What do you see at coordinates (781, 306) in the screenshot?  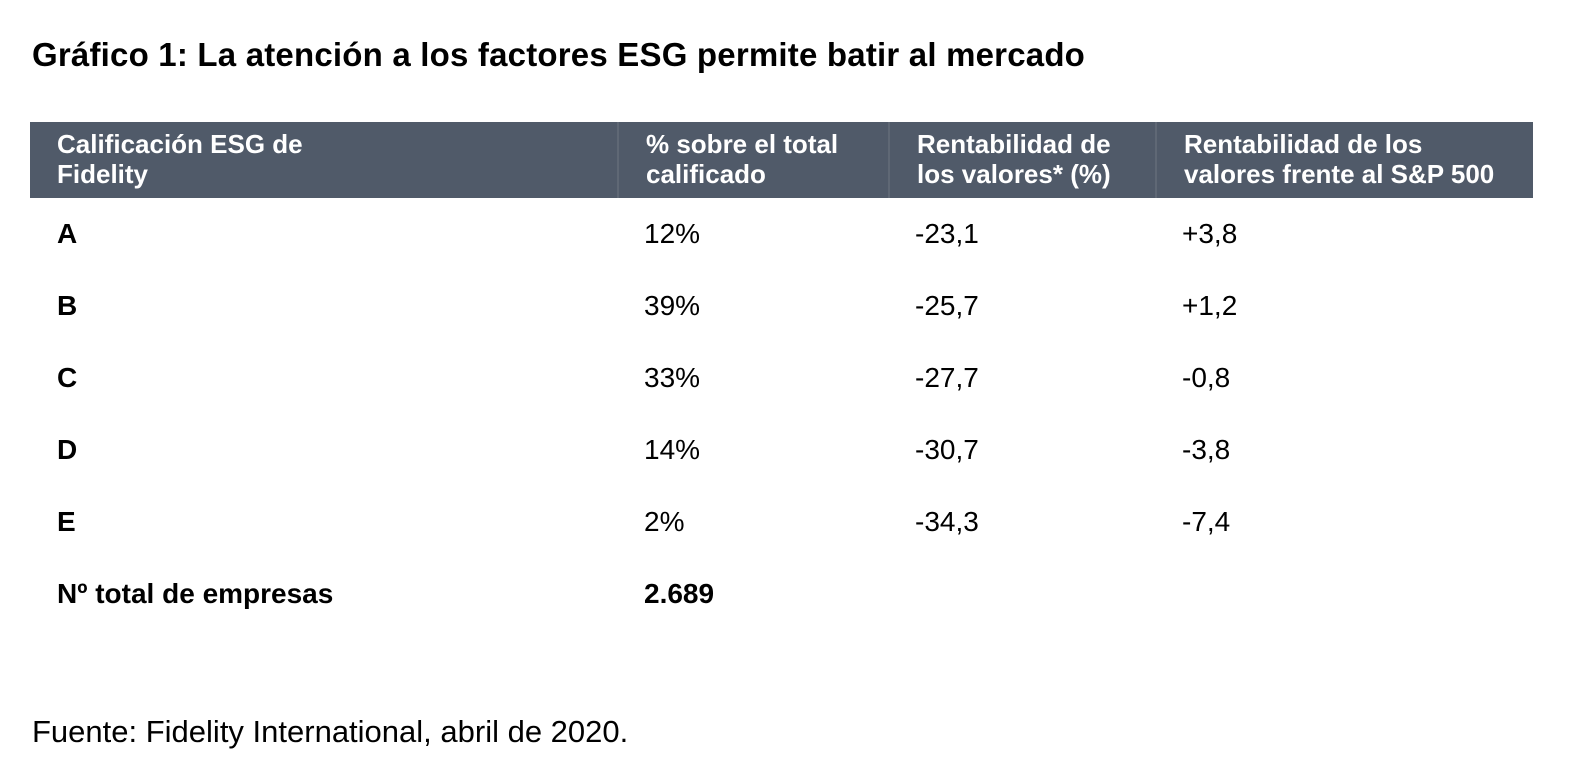 I see `table-row-b: B 39% -25,7 +1,2` at bounding box center [781, 306].